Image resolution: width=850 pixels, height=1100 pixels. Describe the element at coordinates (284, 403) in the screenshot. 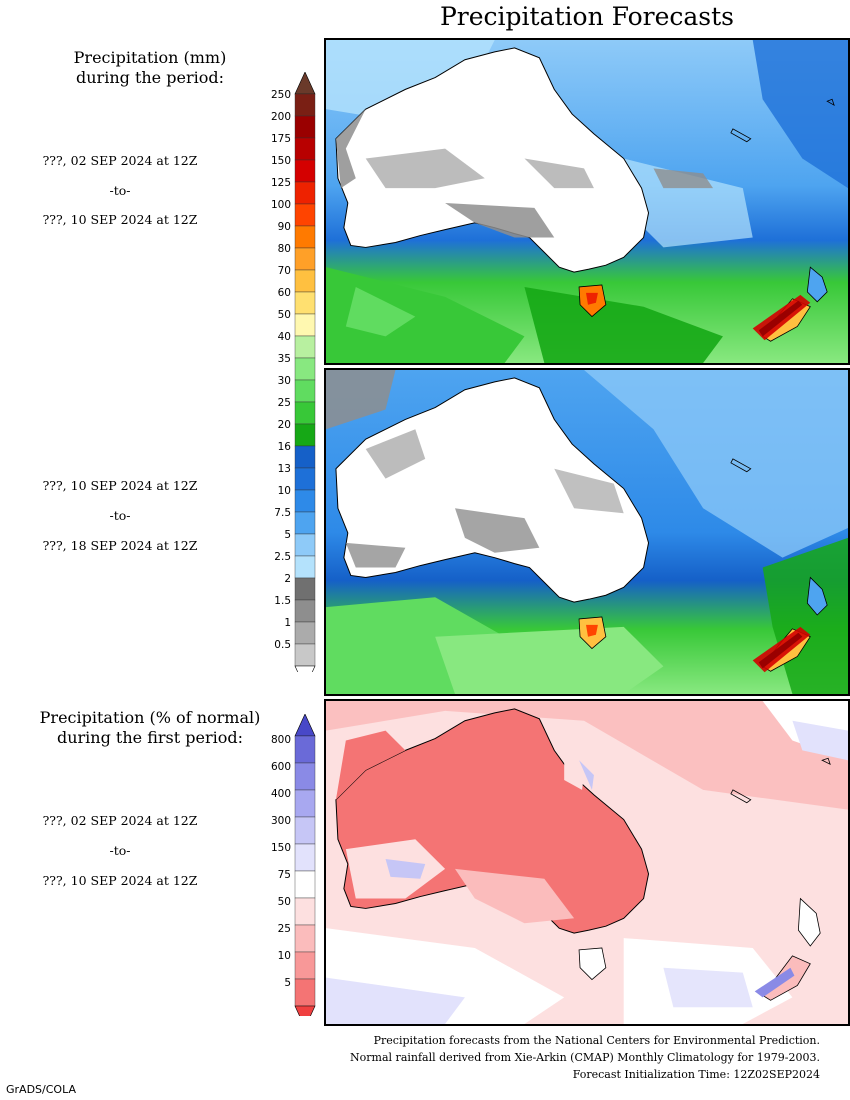

I see `mm-legend-label: 25` at that location.